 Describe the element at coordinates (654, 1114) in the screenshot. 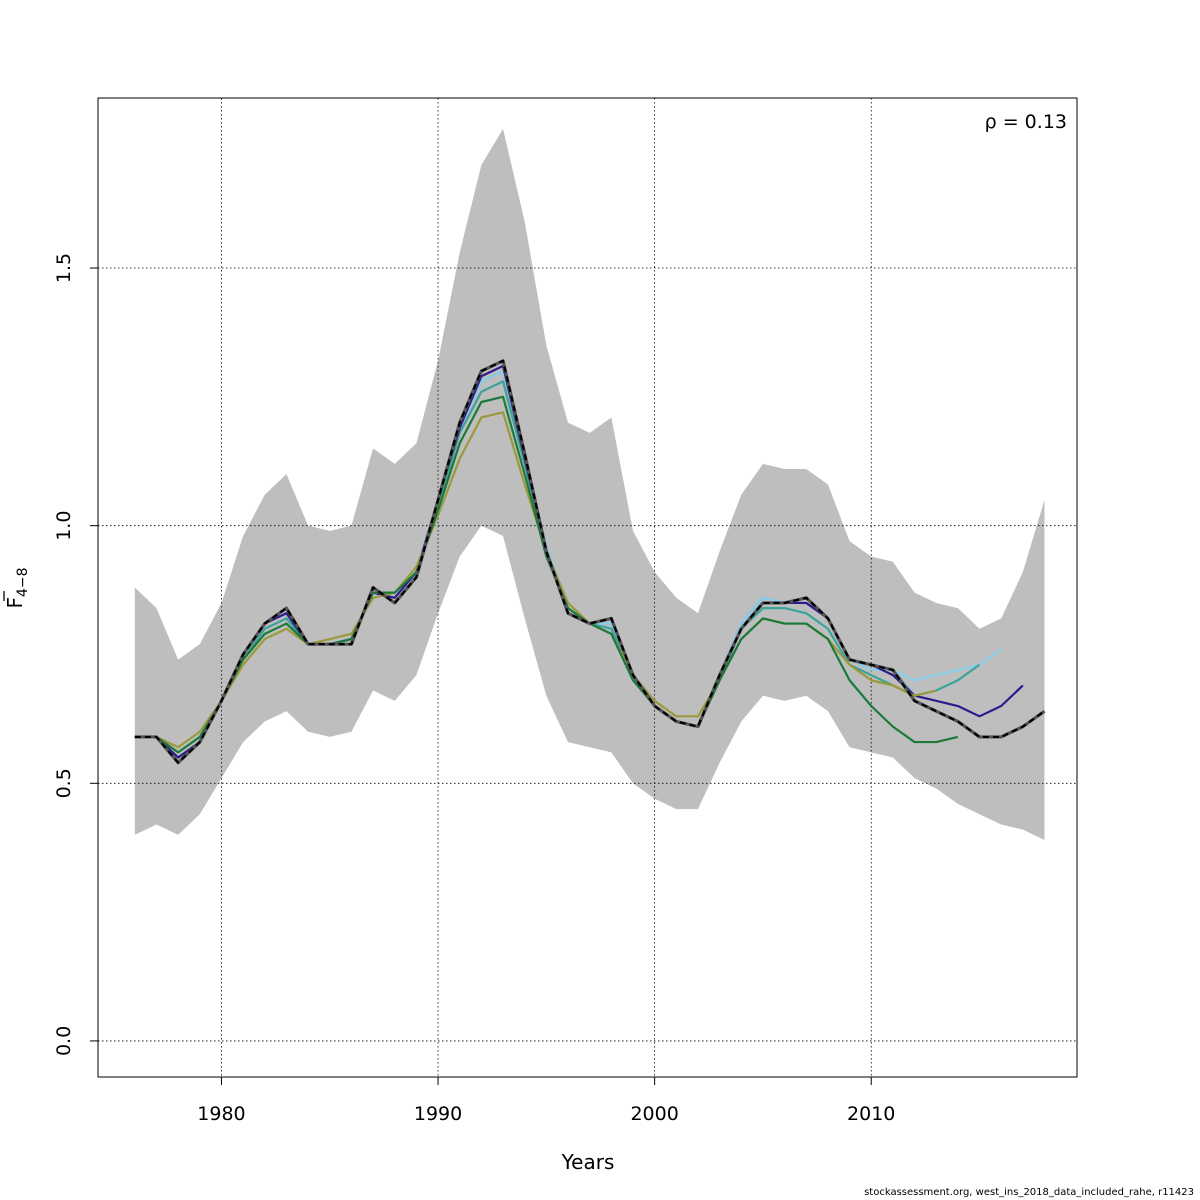

I see `x-tick-label: 2000` at that location.